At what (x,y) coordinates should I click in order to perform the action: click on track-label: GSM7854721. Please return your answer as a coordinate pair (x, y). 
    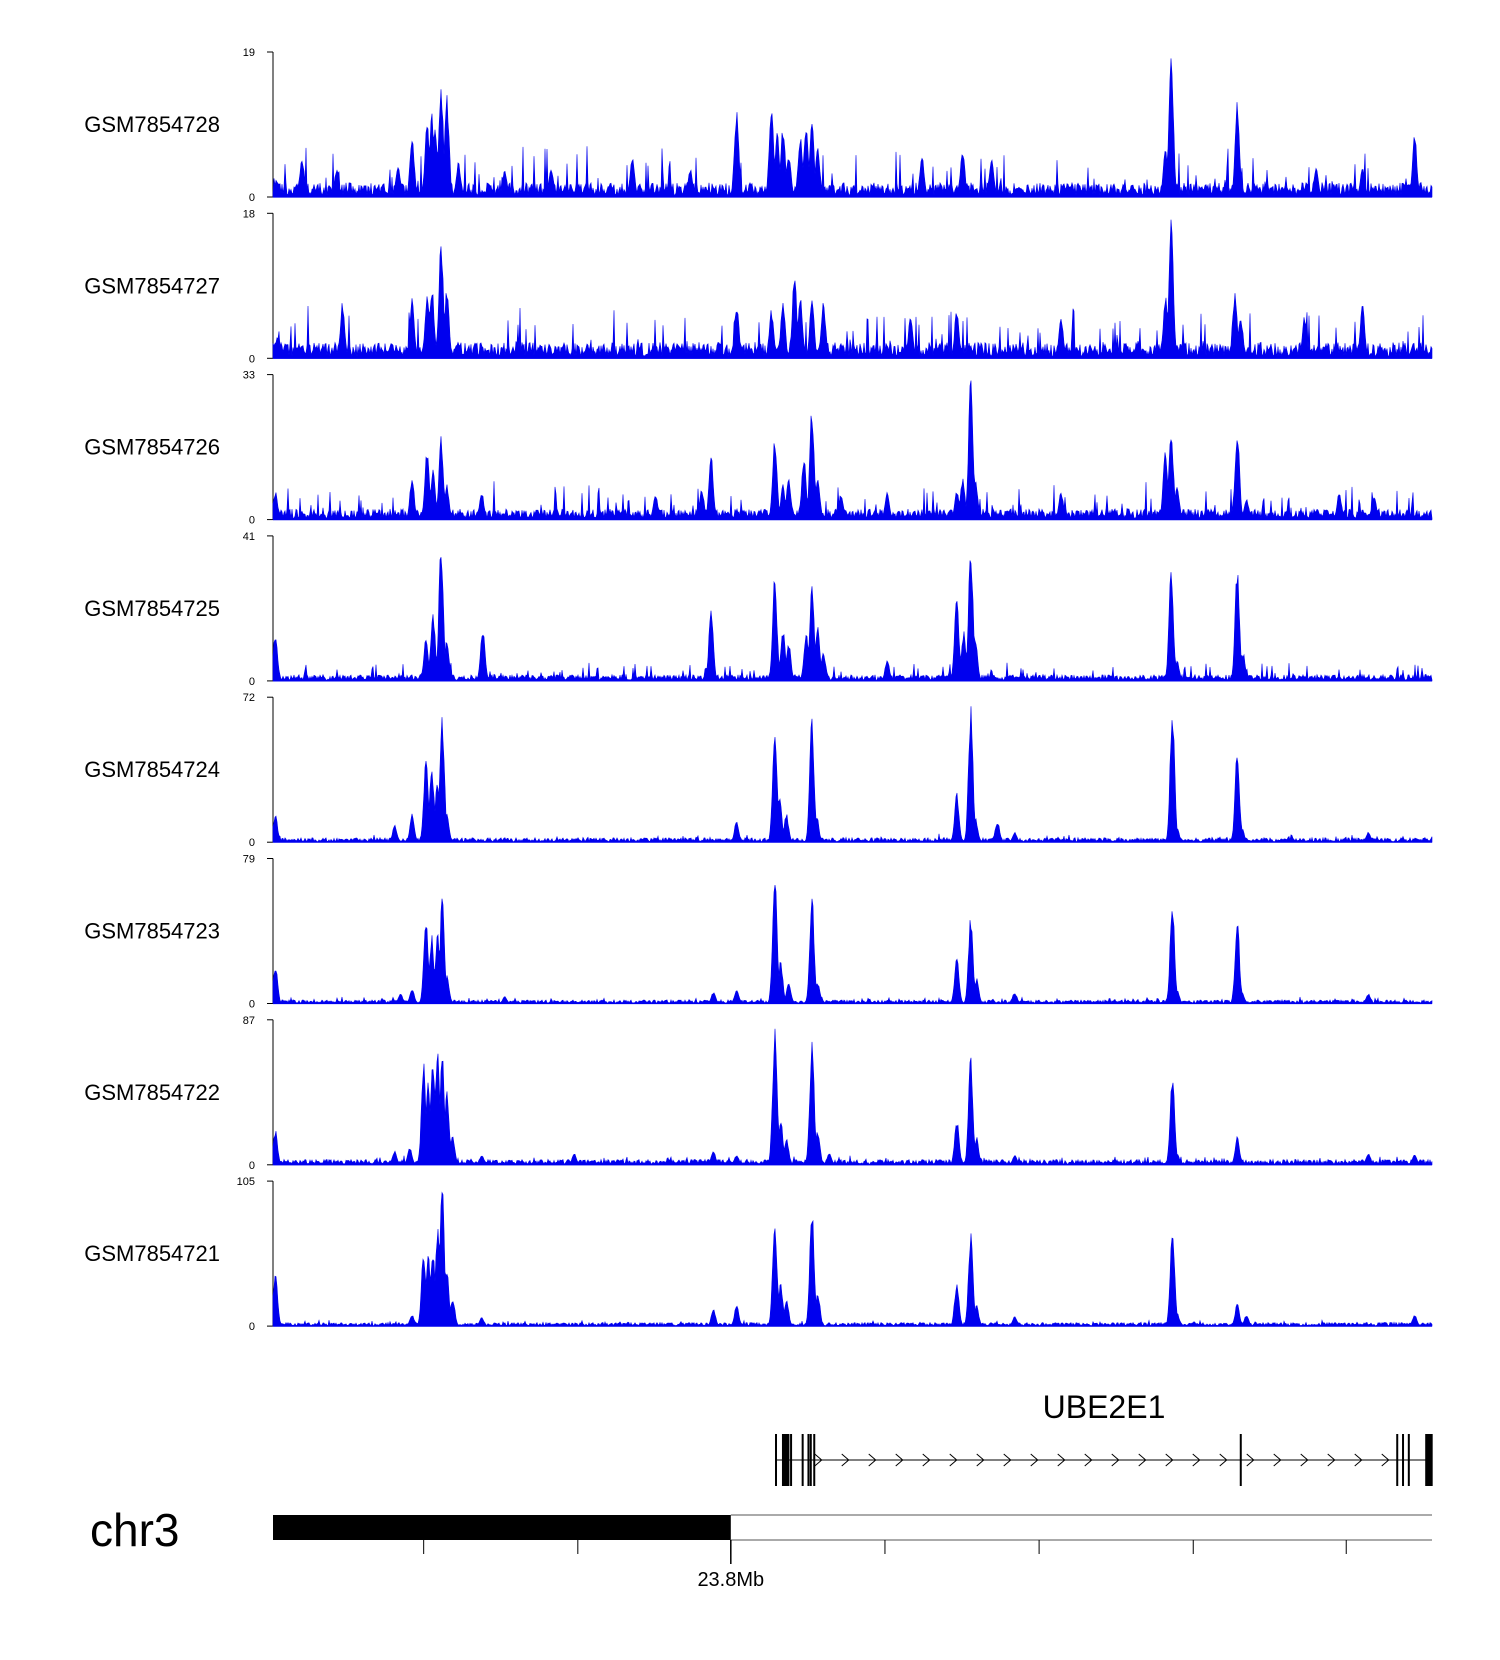
    Looking at the image, I should click on (152, 1253).